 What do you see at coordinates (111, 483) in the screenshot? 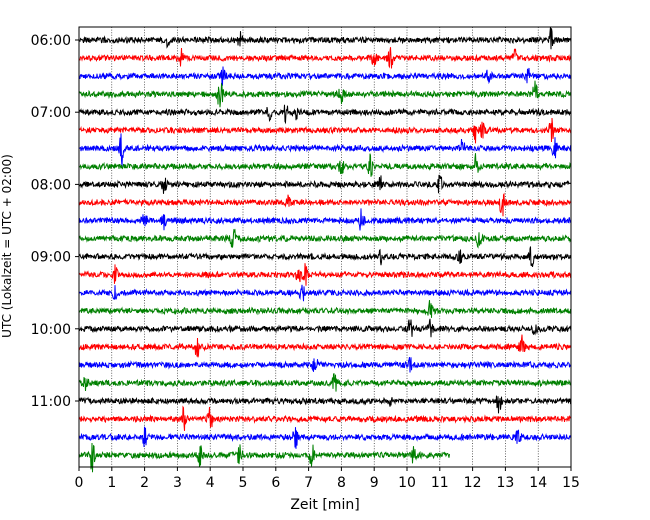
I see `x-tick-label: 1` at bounding box center [111, 483].